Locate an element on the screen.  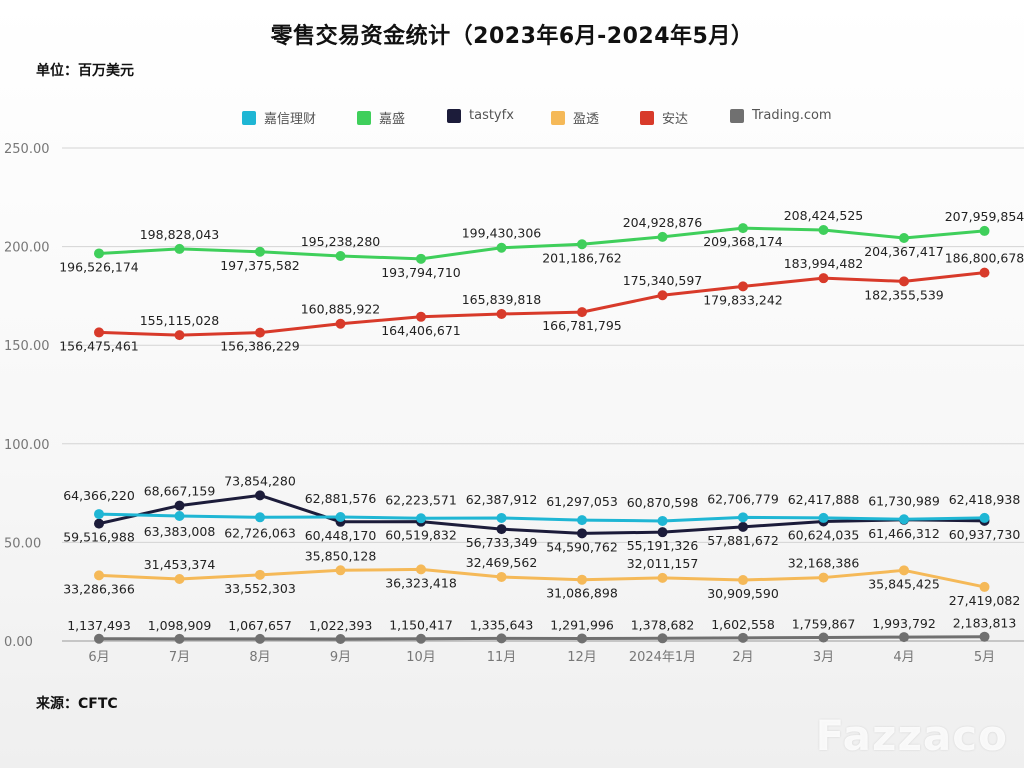
data-label: 199,430,306 is located at coordinates (502, 233).